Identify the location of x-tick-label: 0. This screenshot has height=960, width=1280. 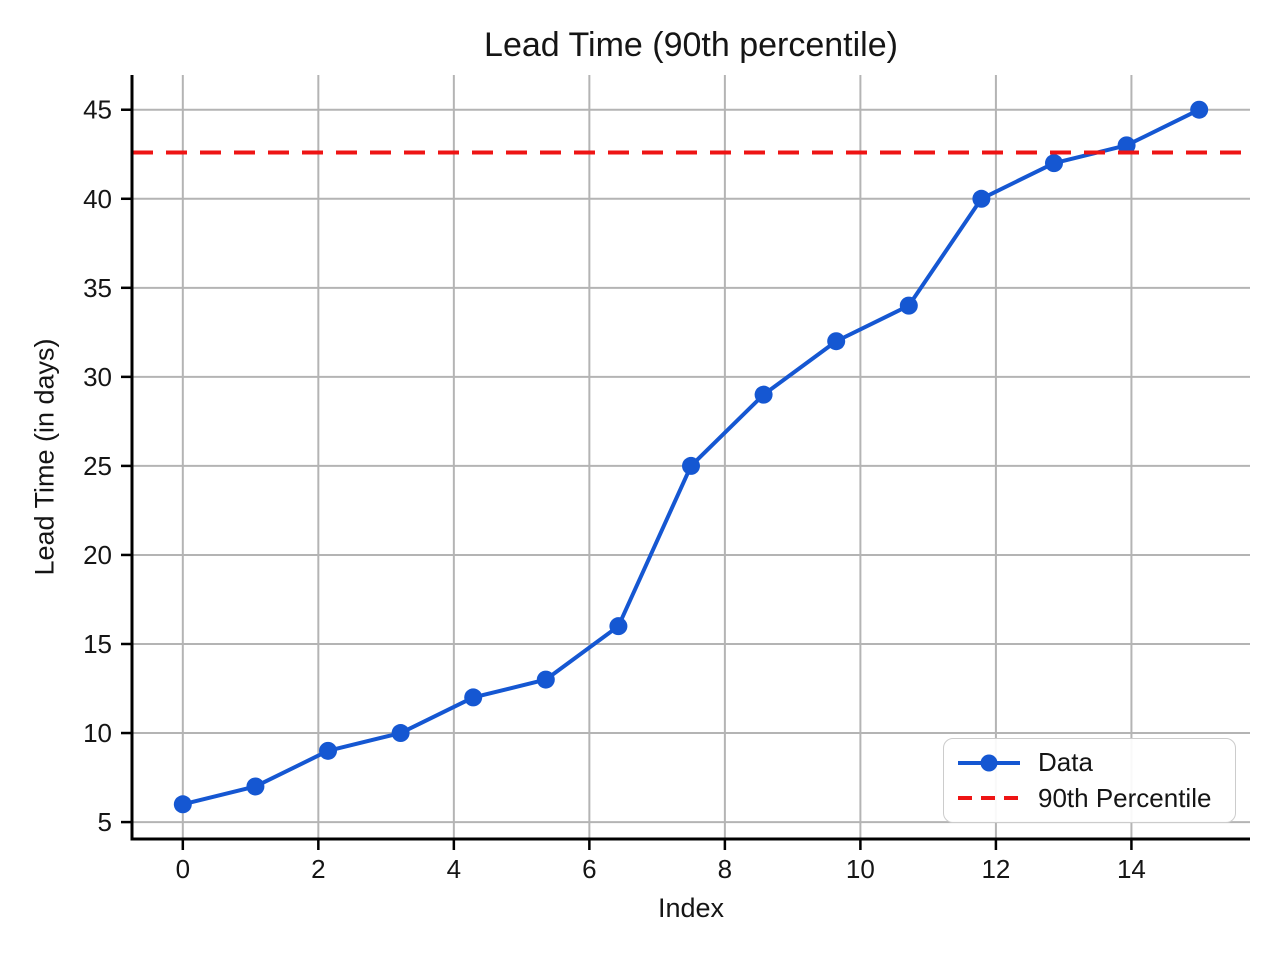
(183, 869).